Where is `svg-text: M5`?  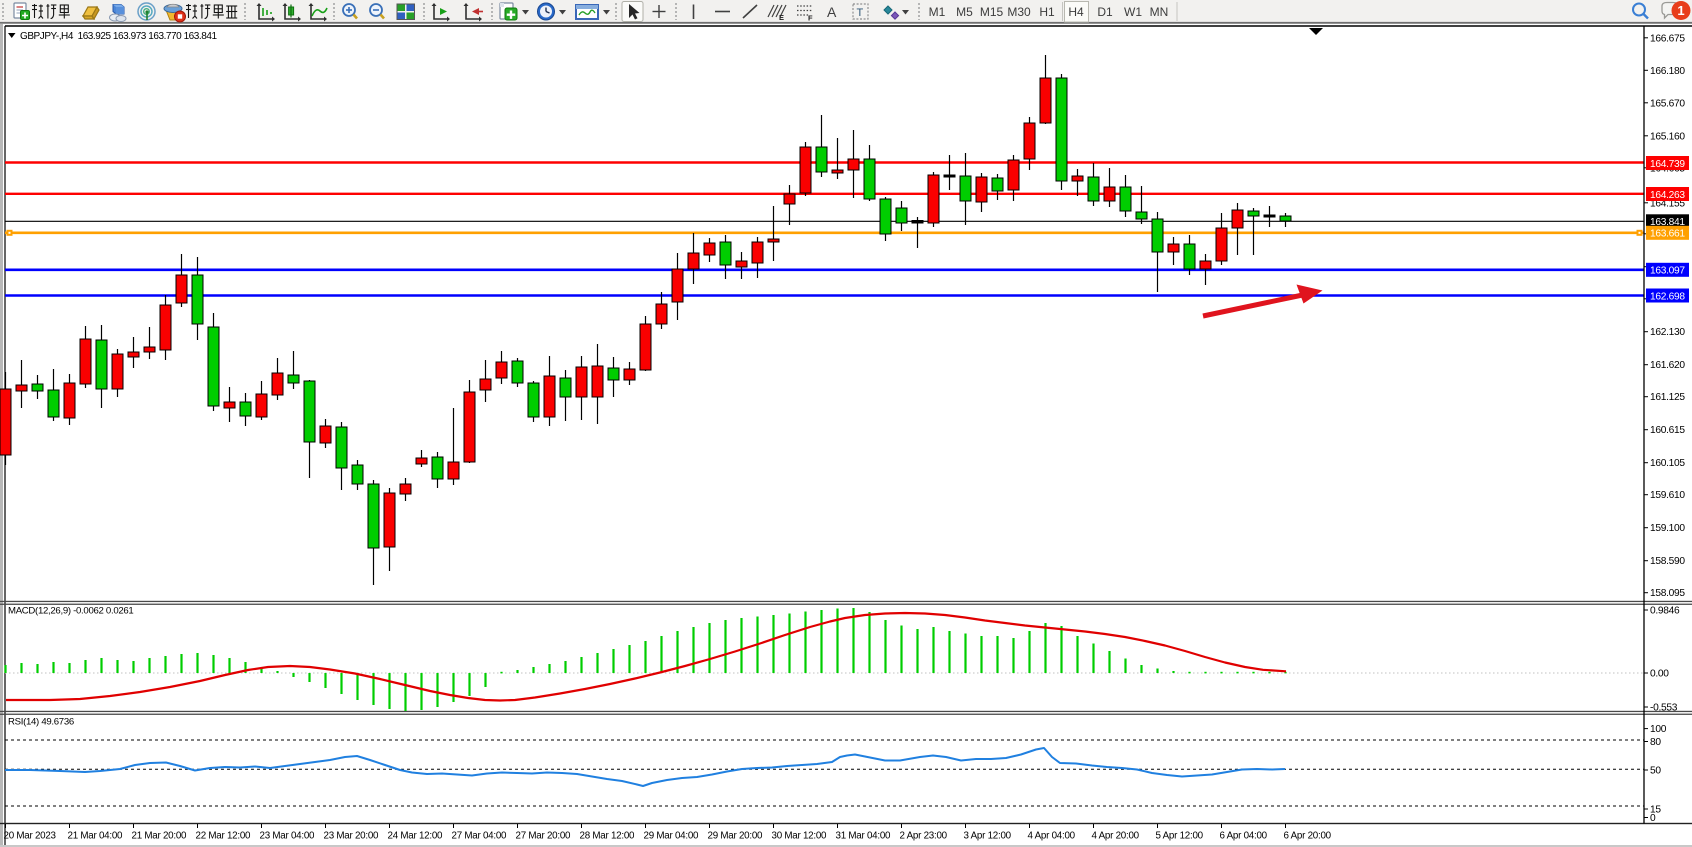 svg-text: M5 is located at coordinates (964, 12).